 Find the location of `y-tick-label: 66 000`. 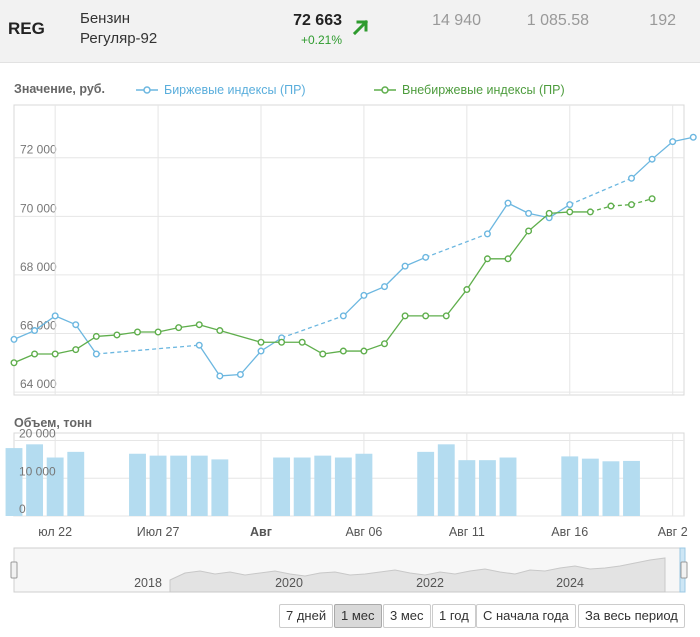

y-tick-label: 66 000 is located at coordinates (38, 325).